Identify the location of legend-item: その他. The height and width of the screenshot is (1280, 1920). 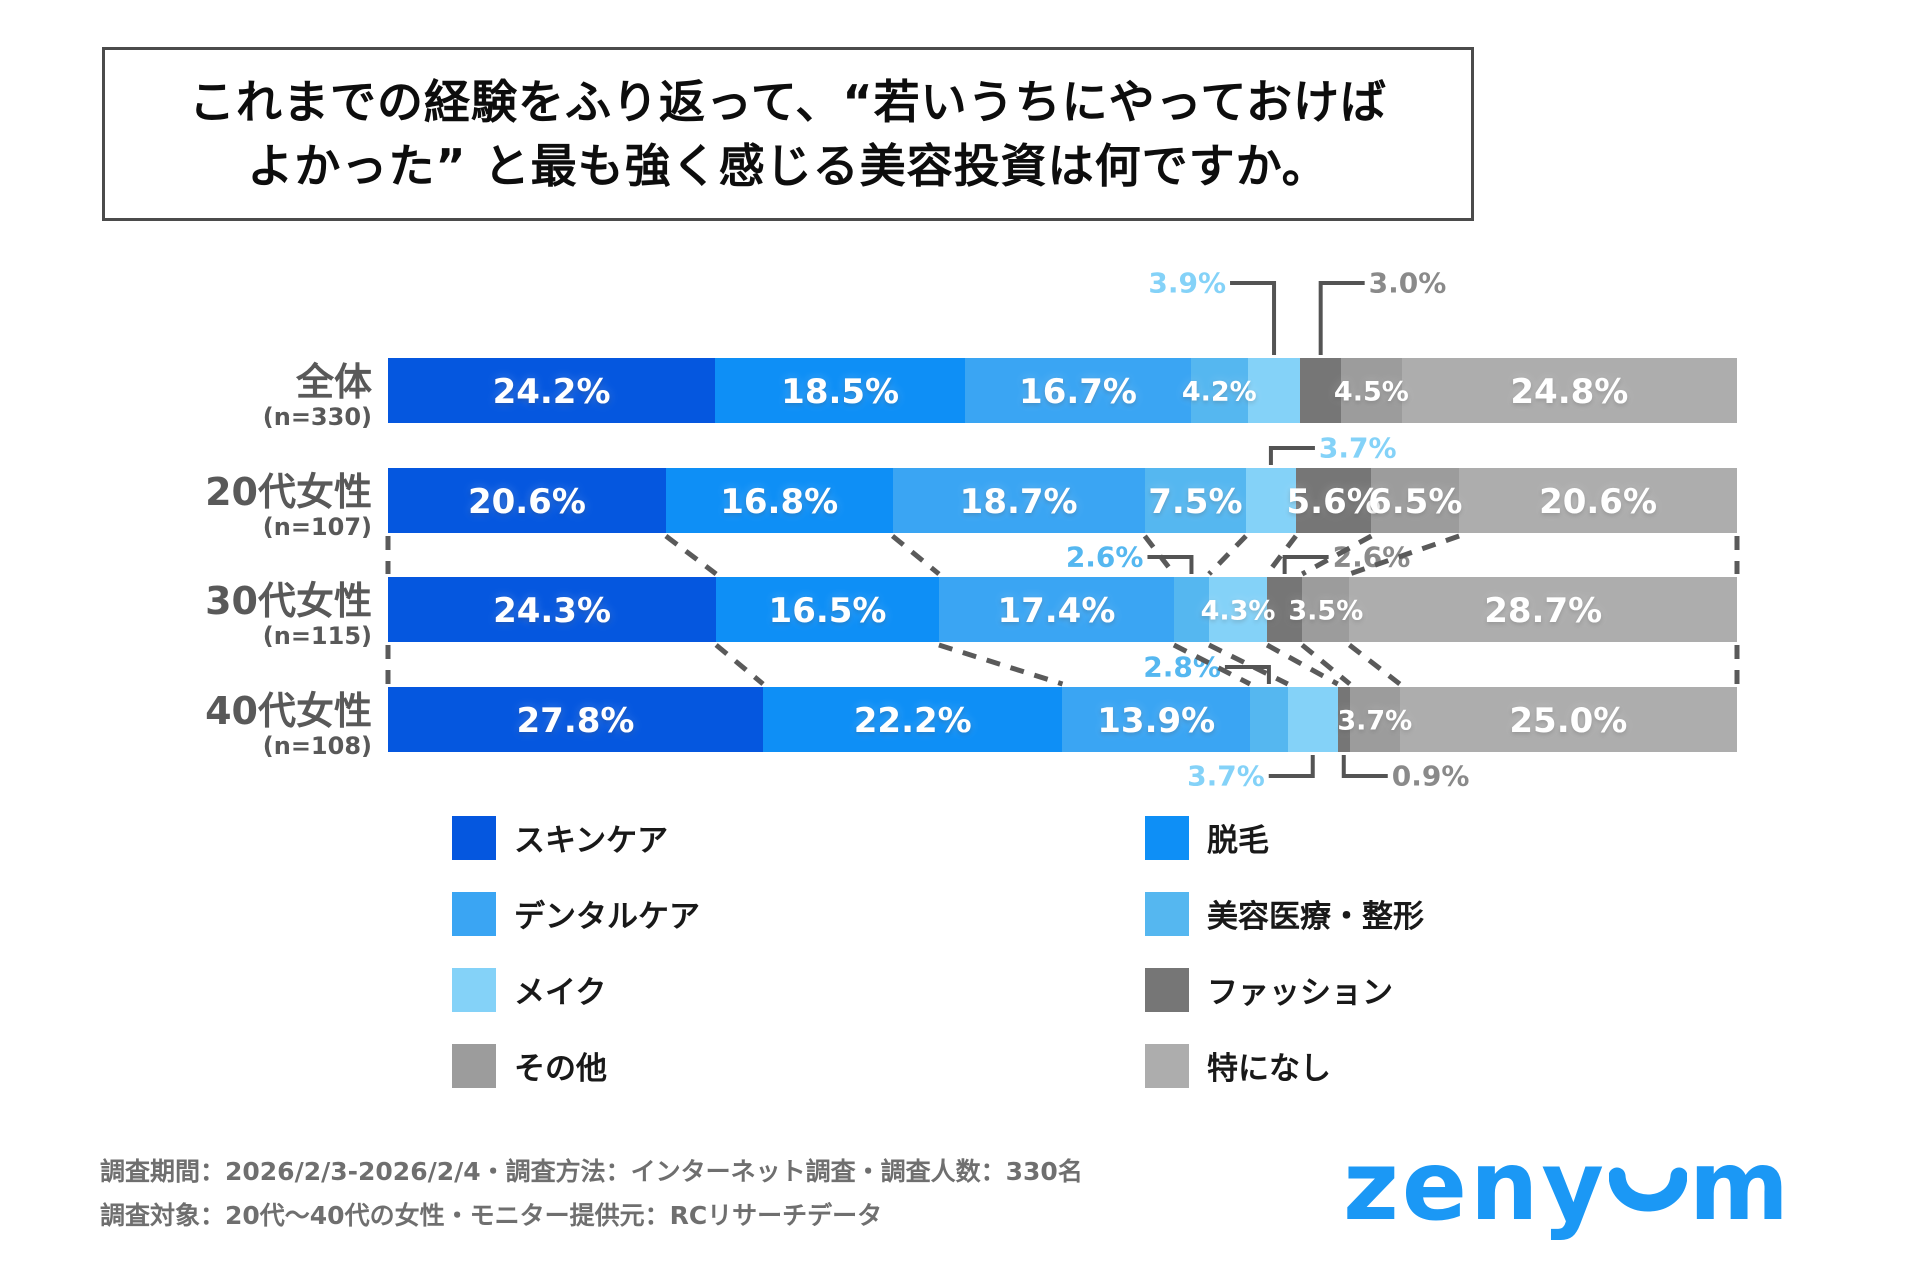
(529, 1065).